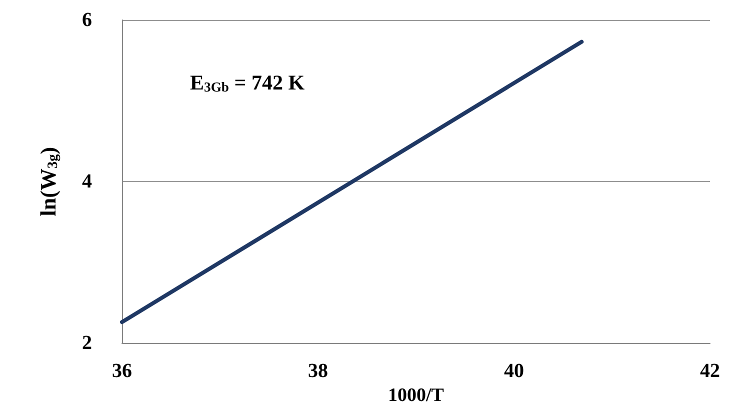 The width and height of the screenshot is (730, 410). Describe the element at coordinates (248, 82) in the screenshot. I see `annotation: E3Gb = 742 K` at that location.